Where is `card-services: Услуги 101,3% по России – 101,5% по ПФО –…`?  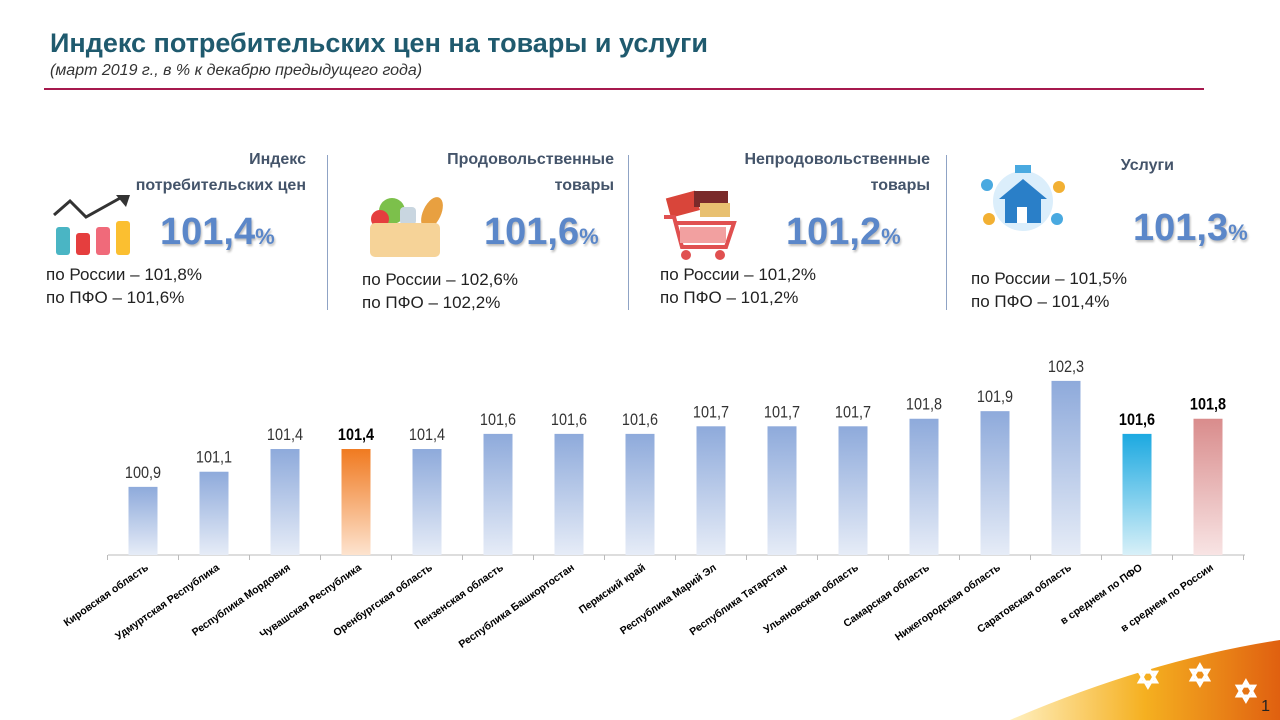
card-services: Услуги 101,3% по России – 101,5% по ПФО –… is located at coordinates (1109, 230).